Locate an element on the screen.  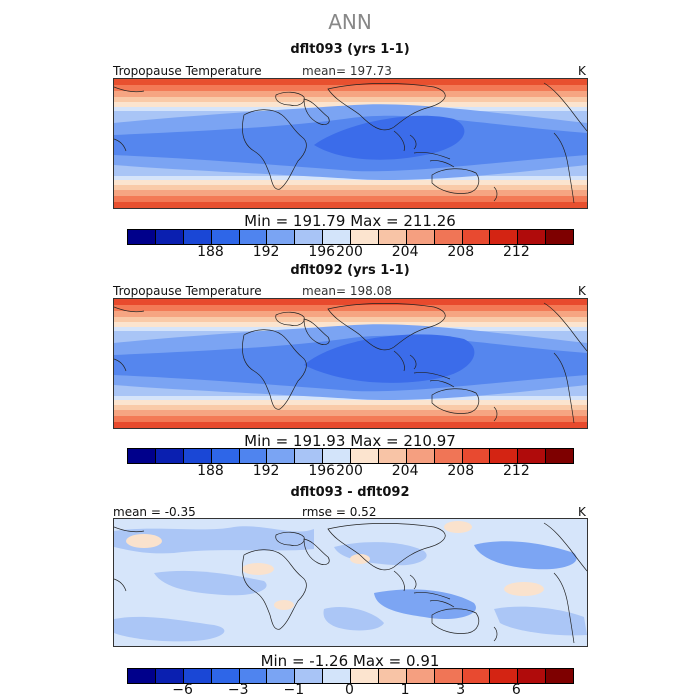
panel-1-units-label: K is located at coordinates (582, 71).